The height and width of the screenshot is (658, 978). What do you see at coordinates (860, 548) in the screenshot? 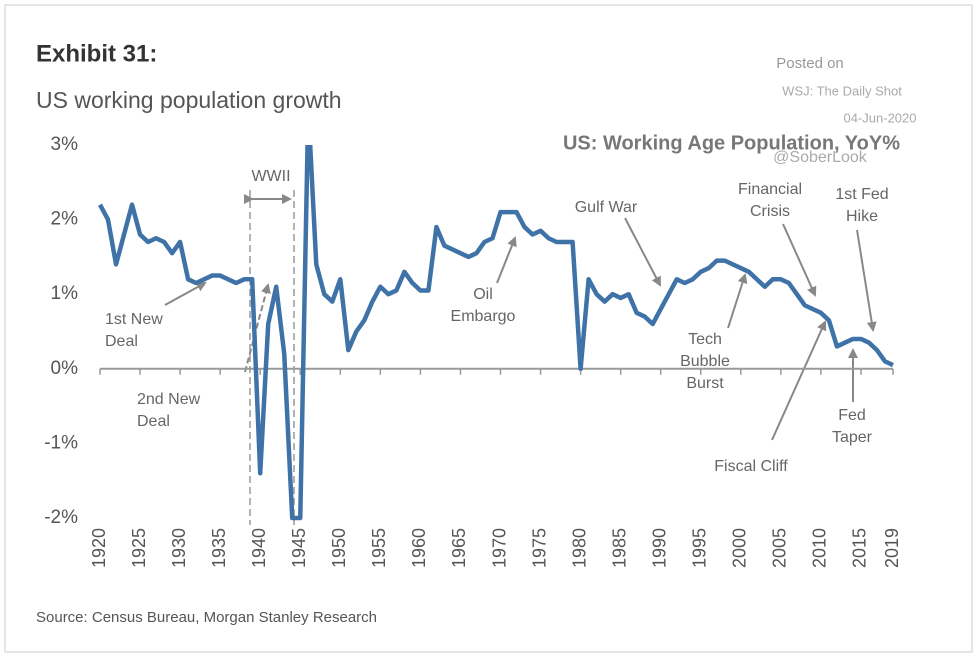
I see `x-tick-label: 2015` at bounding box center [860, 548].